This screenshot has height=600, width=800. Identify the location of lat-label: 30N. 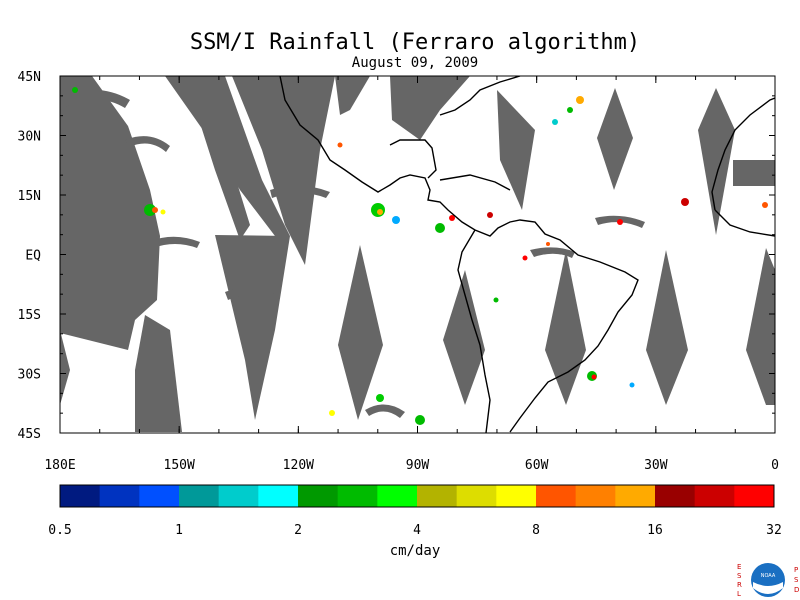
(29, 137).